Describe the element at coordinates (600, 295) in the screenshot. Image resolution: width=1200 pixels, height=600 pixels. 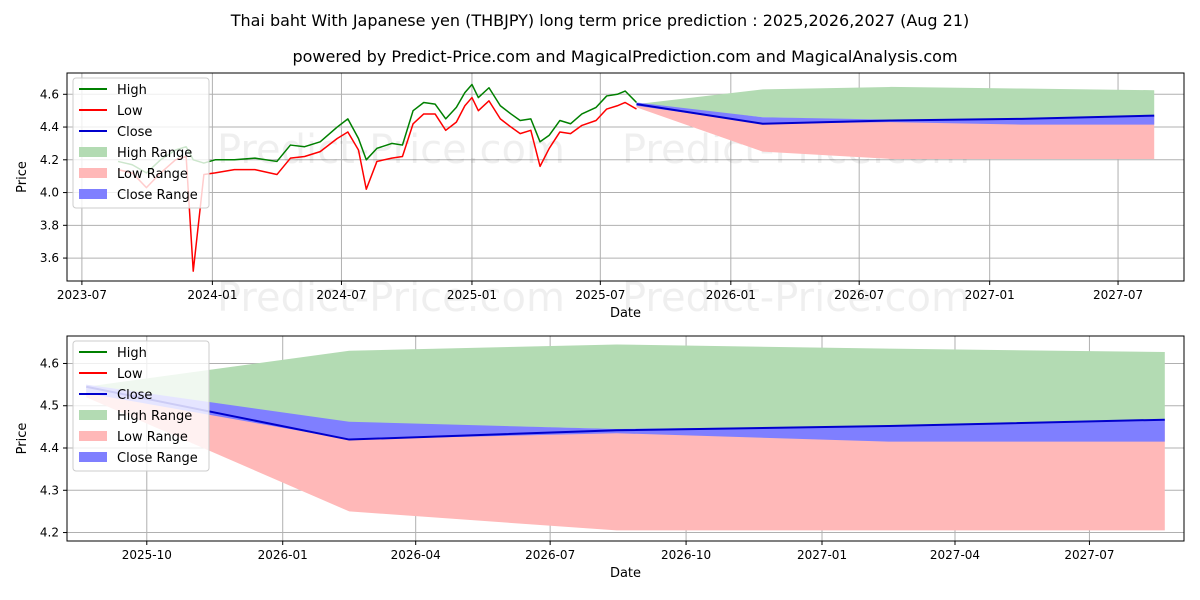
I see `x-tick-label: 2025-07` at that location.